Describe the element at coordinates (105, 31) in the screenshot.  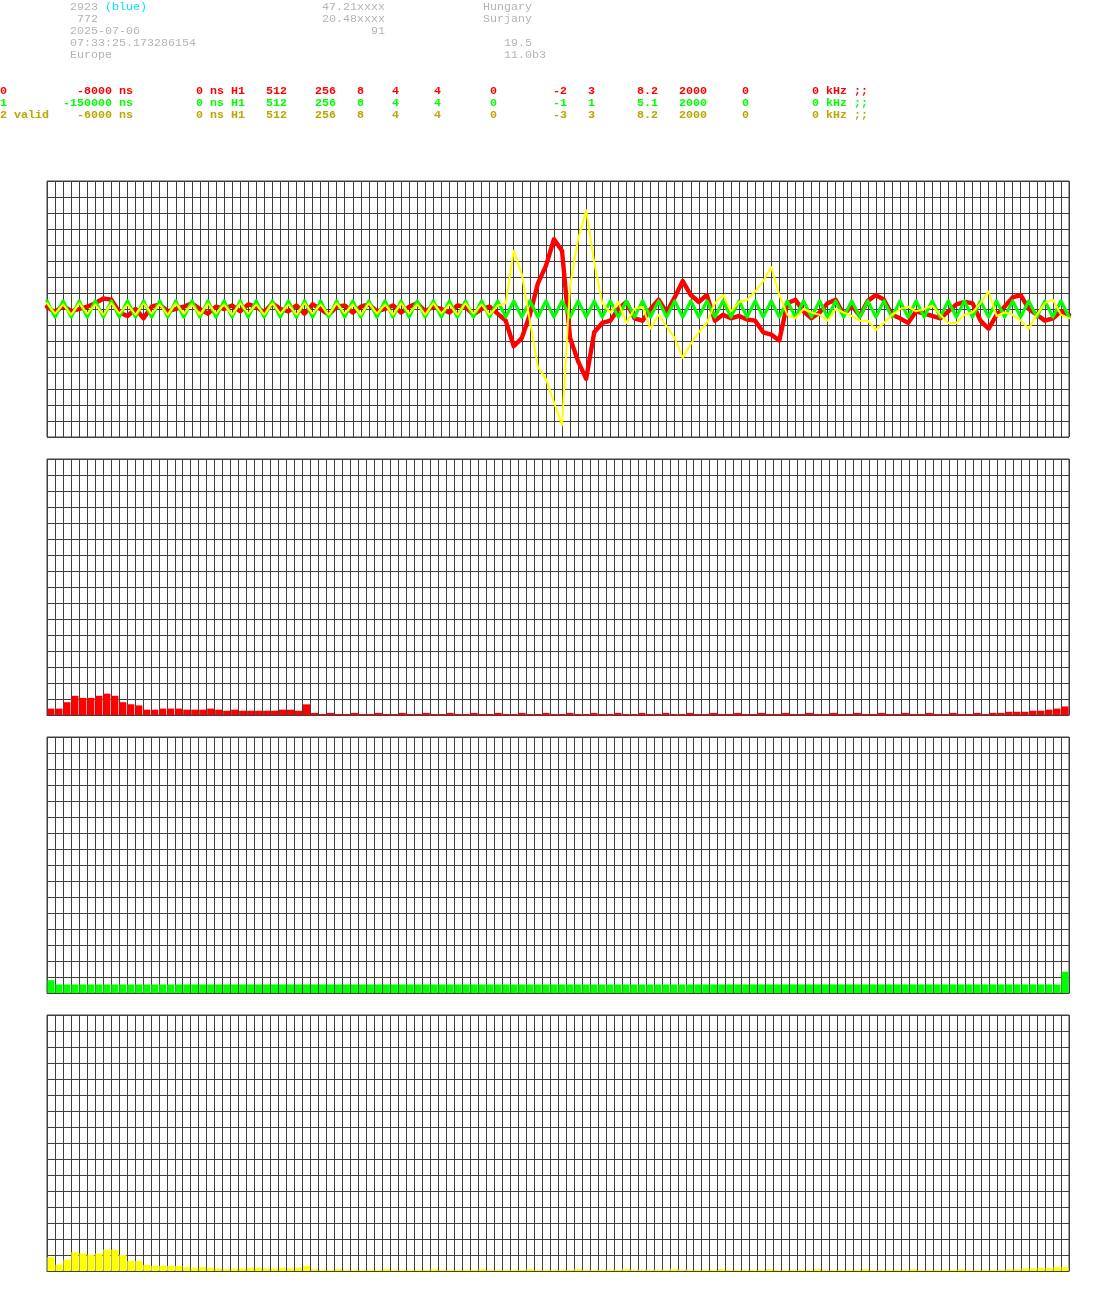
I see `text: 2025-07-06` at that location.